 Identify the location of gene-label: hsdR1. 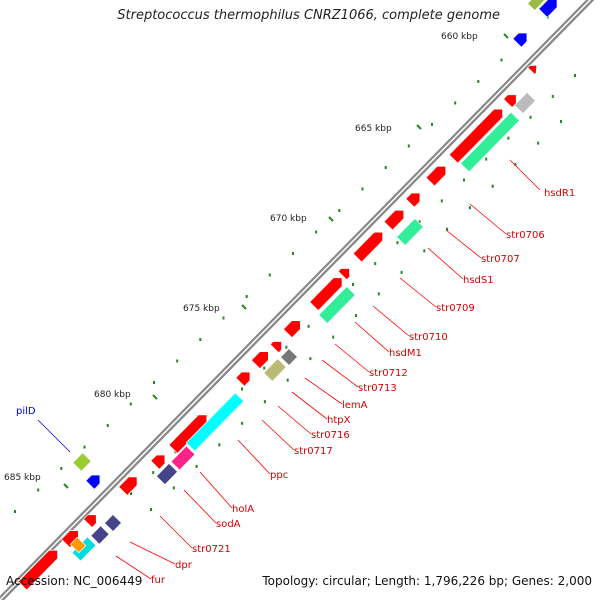
(559, 193).